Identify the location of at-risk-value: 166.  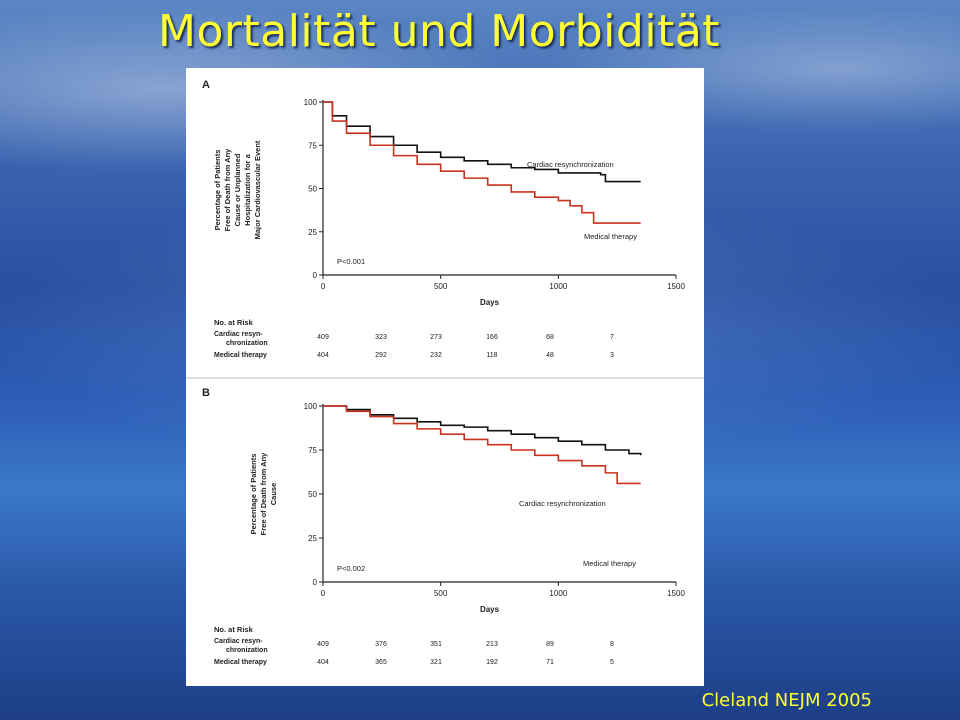
(492, 337).